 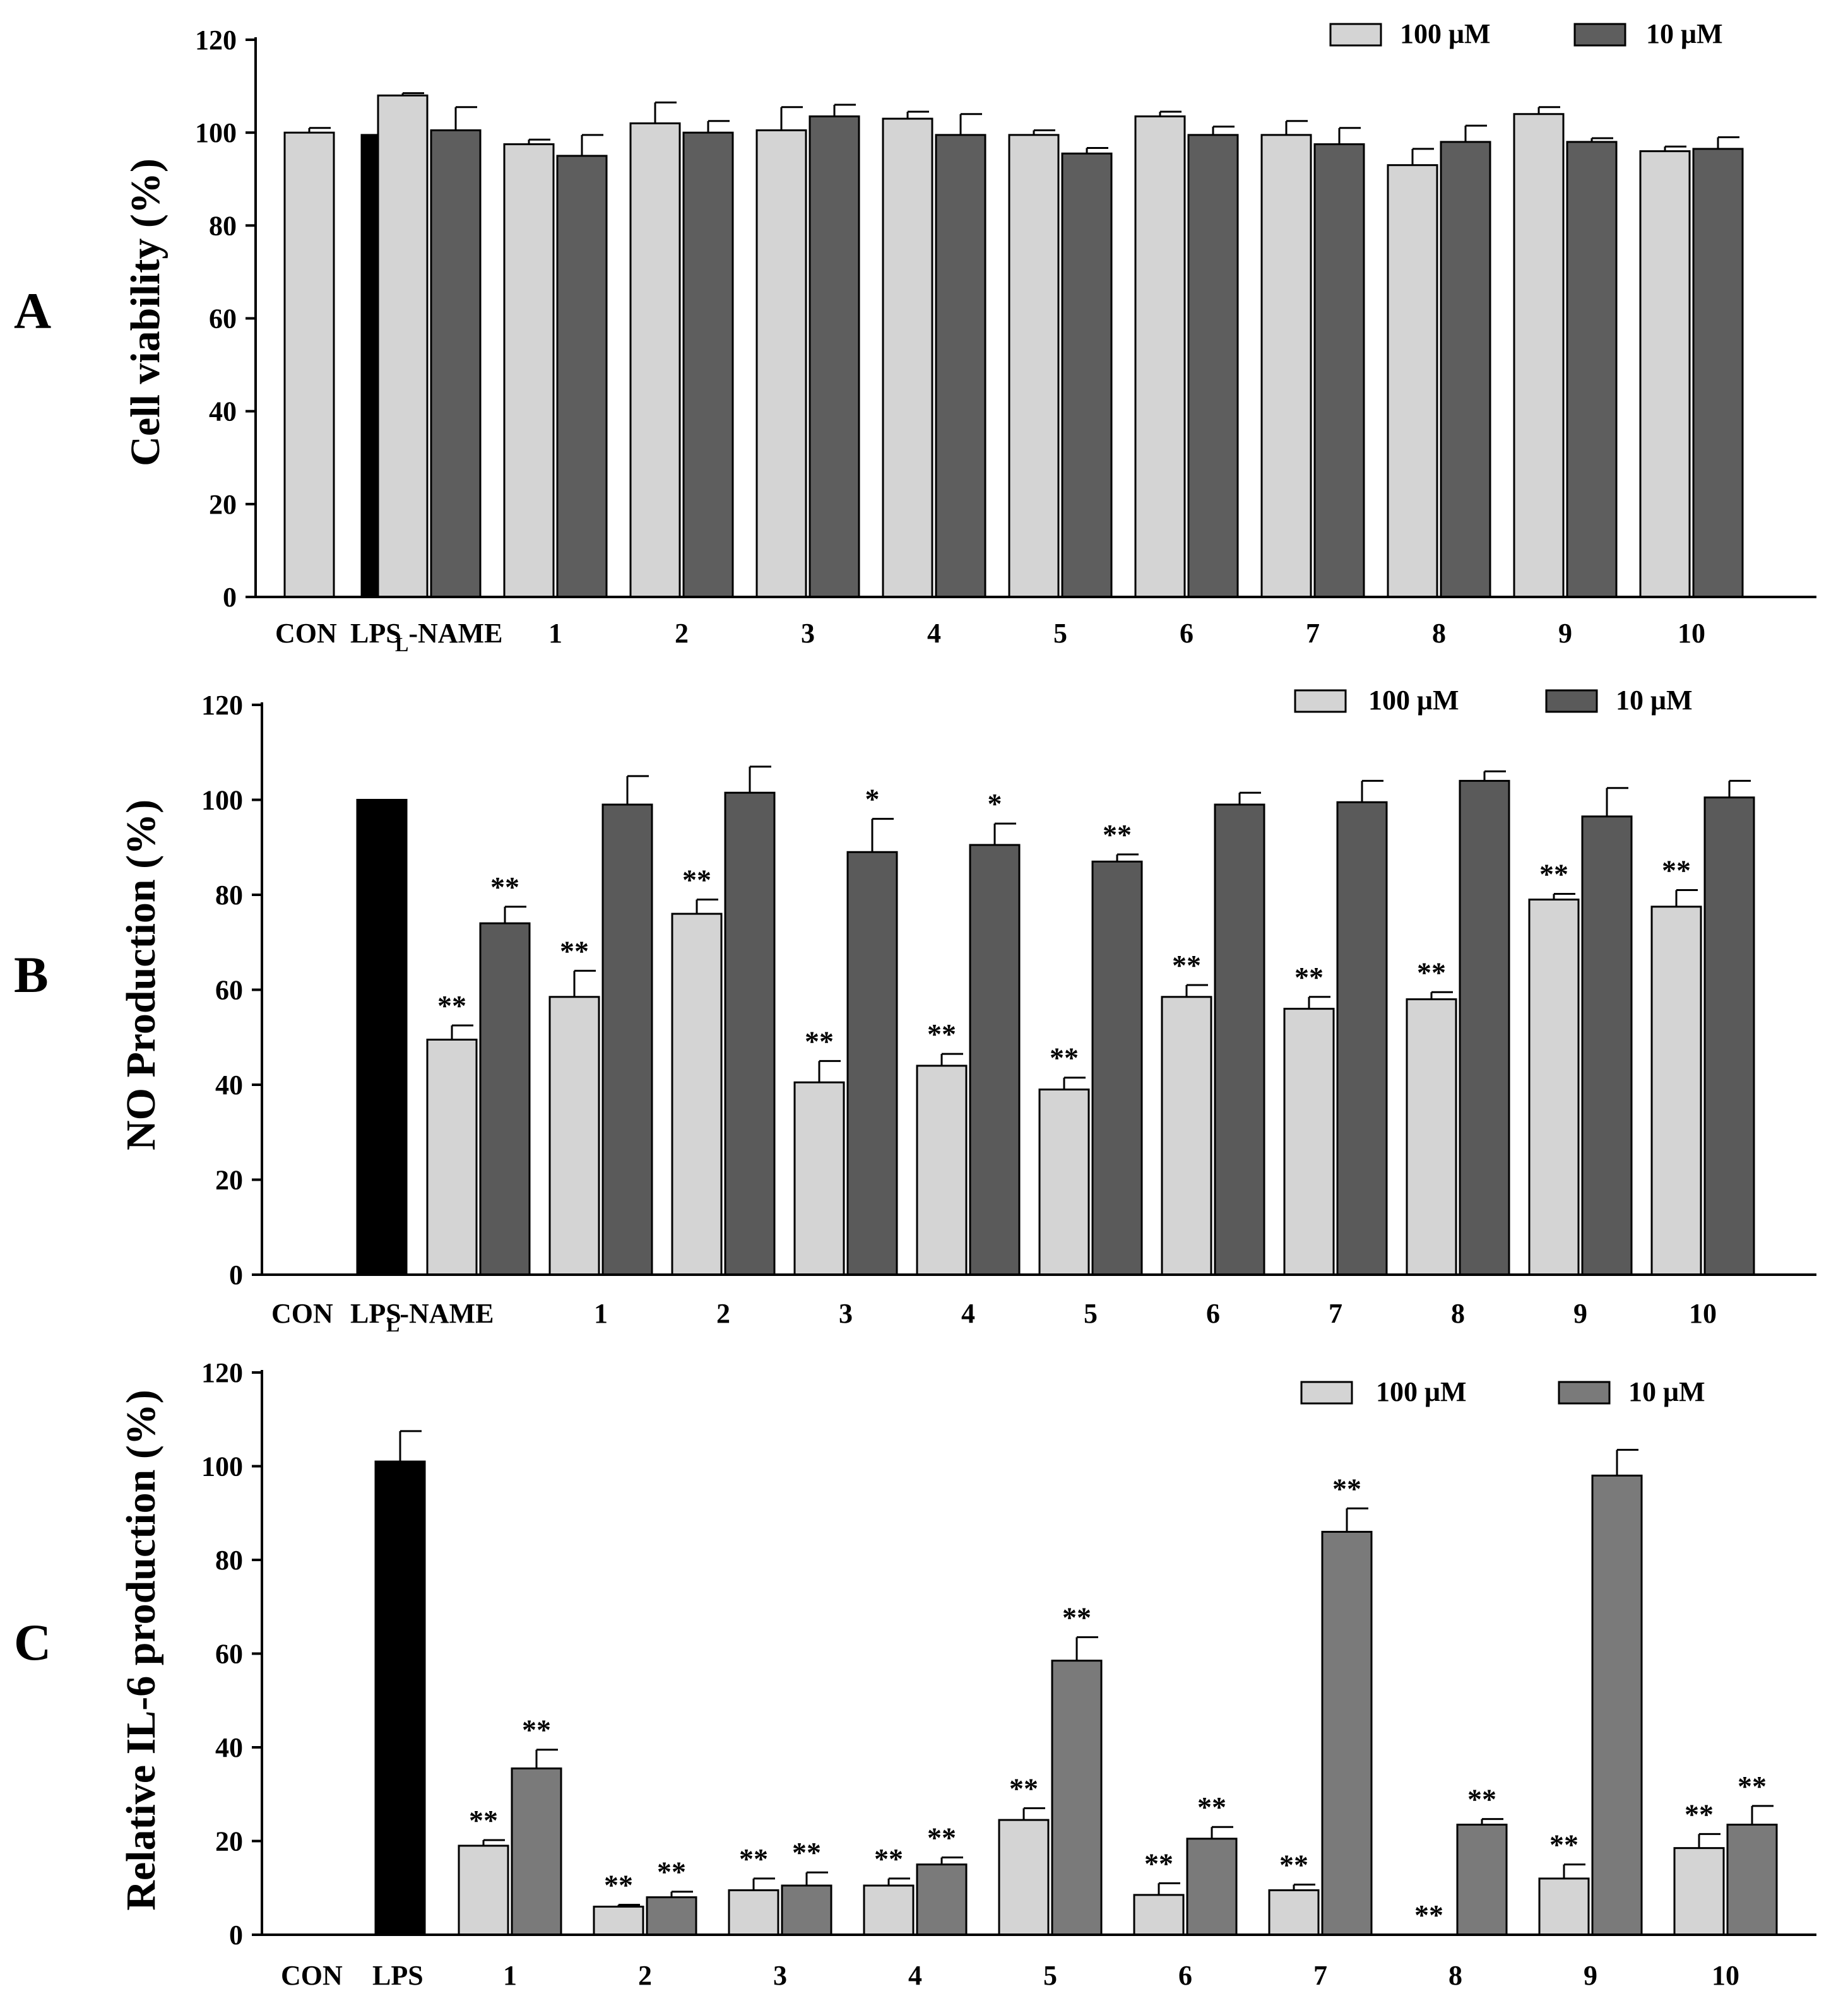 I want to click on panel-b-category-label: 3, so click(x=846, y=1313).